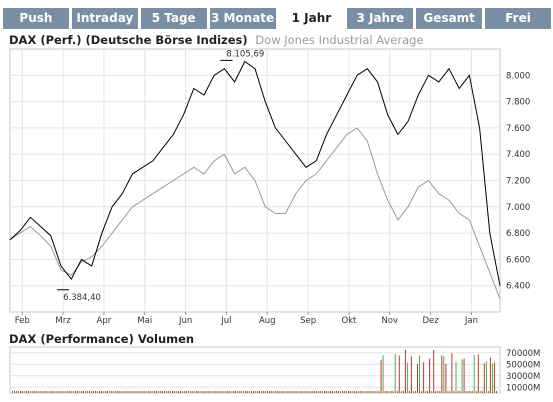  Describe the element at coordinates (267, 321) in the screenshot. I see `x-tick-label: Aug` at that location.